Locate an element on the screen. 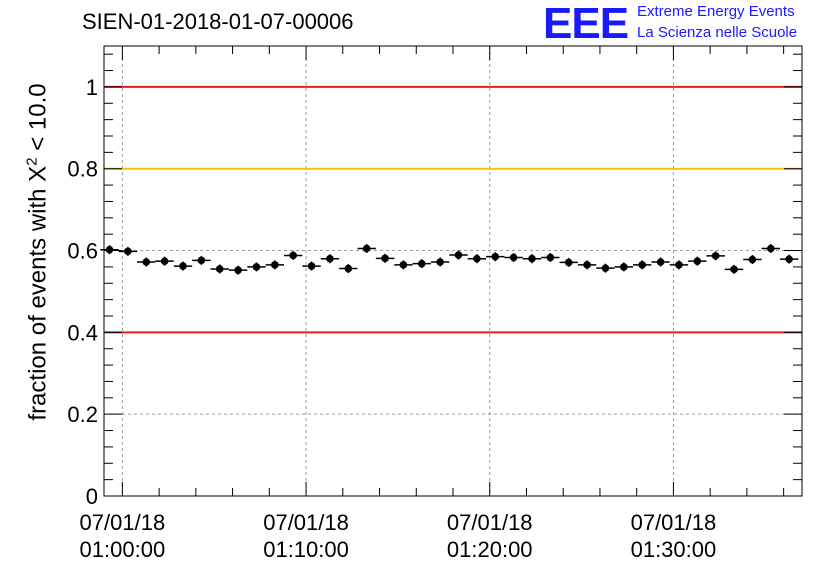  x-tick-label-time: 01:30:00 is located at coordinates (674, 549).